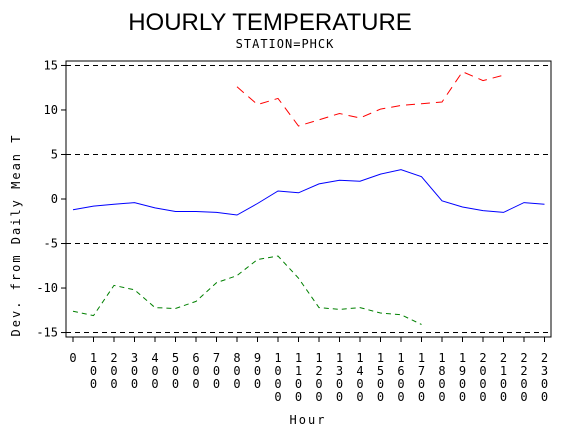  I want to click on y-axis: -15 -10 -5 0 5 10 15, so click(51, 199).